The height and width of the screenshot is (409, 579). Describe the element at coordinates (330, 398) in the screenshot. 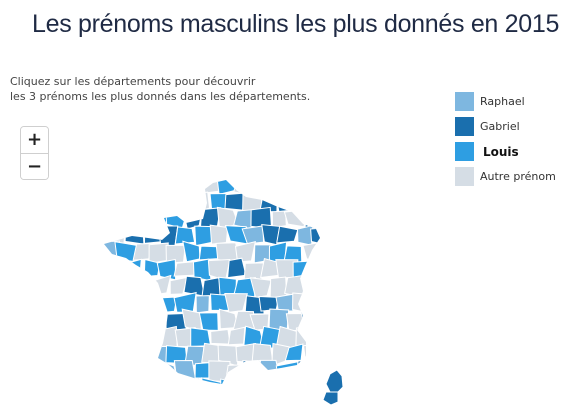

I see `department-corsica-south` at that location.